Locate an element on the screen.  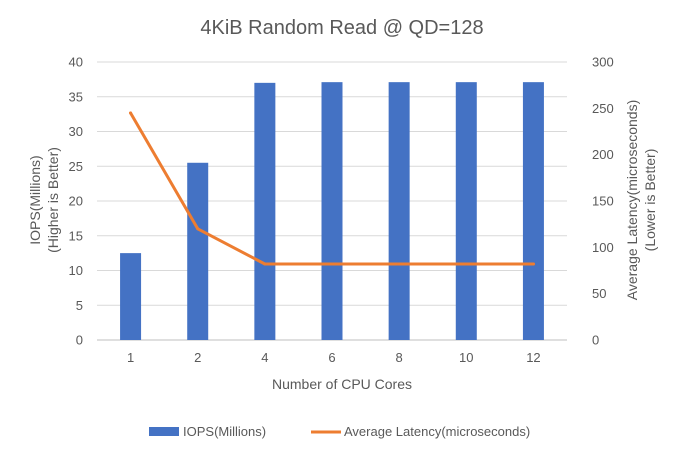
y-axis-left-title: IOPS(Millions) (Higher is Better) is located at coordinates (44, 200).